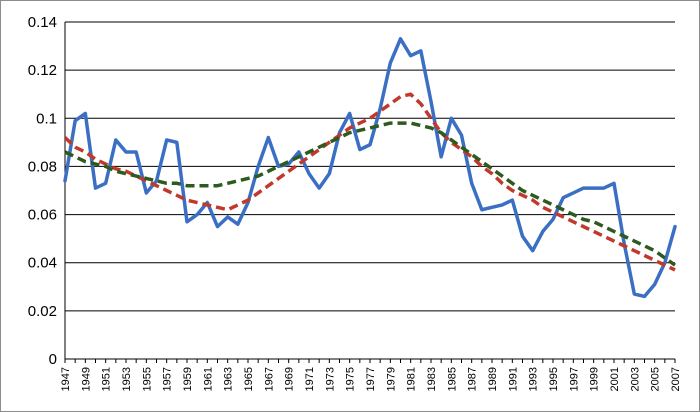 The height and width of the screenshot is (412, 700). I want to click on y-tick-label: 0.08, so click(42, 166).